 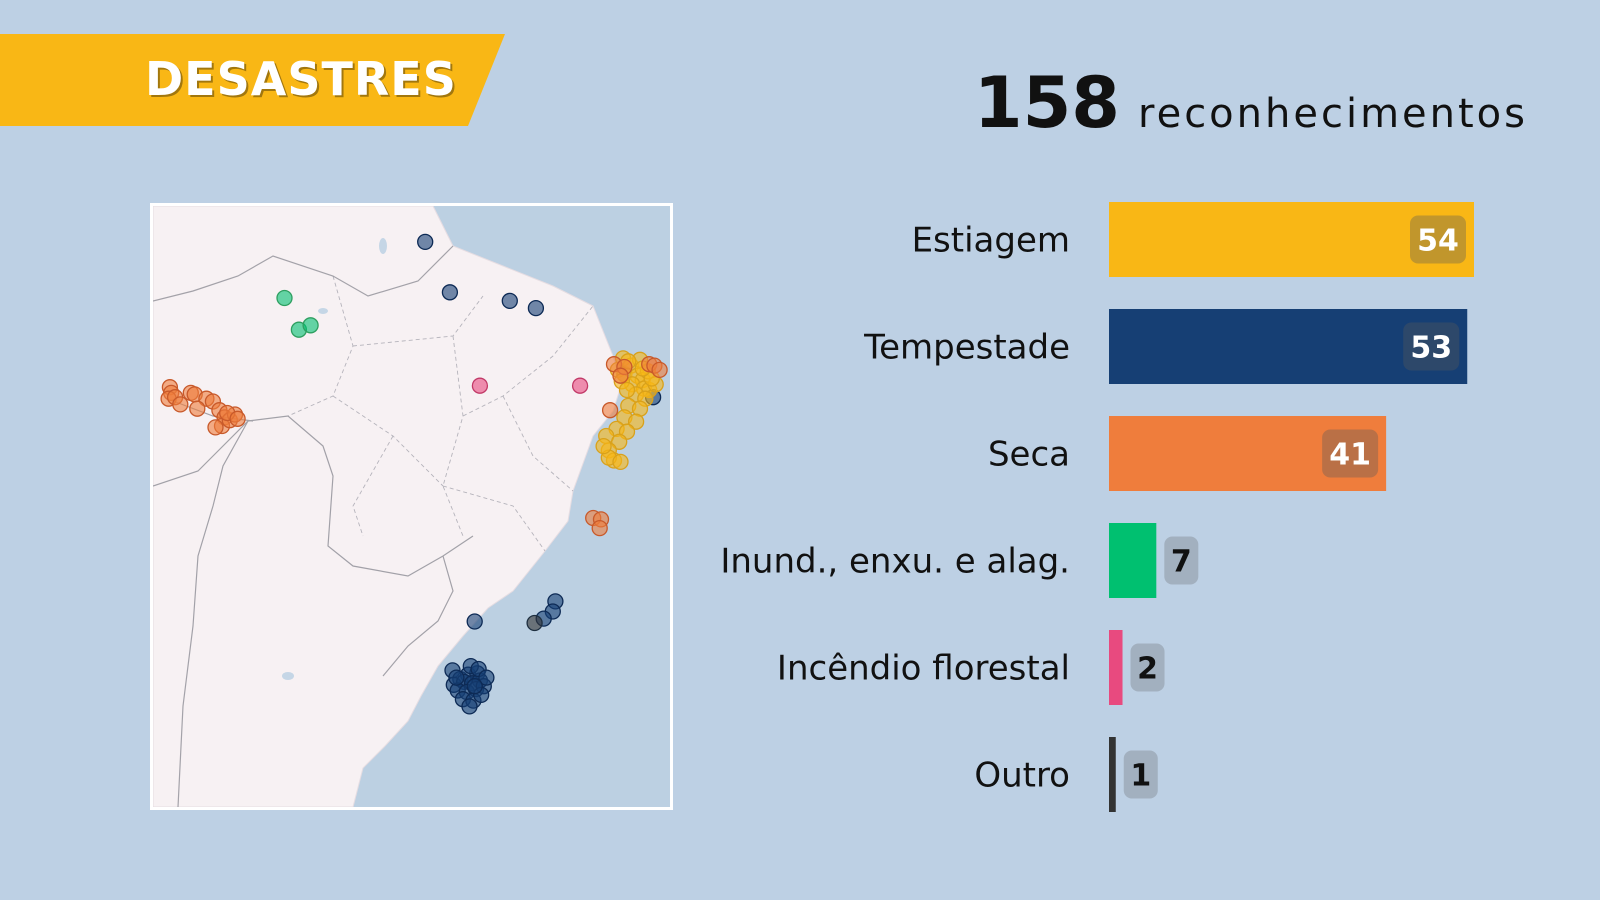 I want to click on title-banner: DESASTRES, so click(x=252, y=80).